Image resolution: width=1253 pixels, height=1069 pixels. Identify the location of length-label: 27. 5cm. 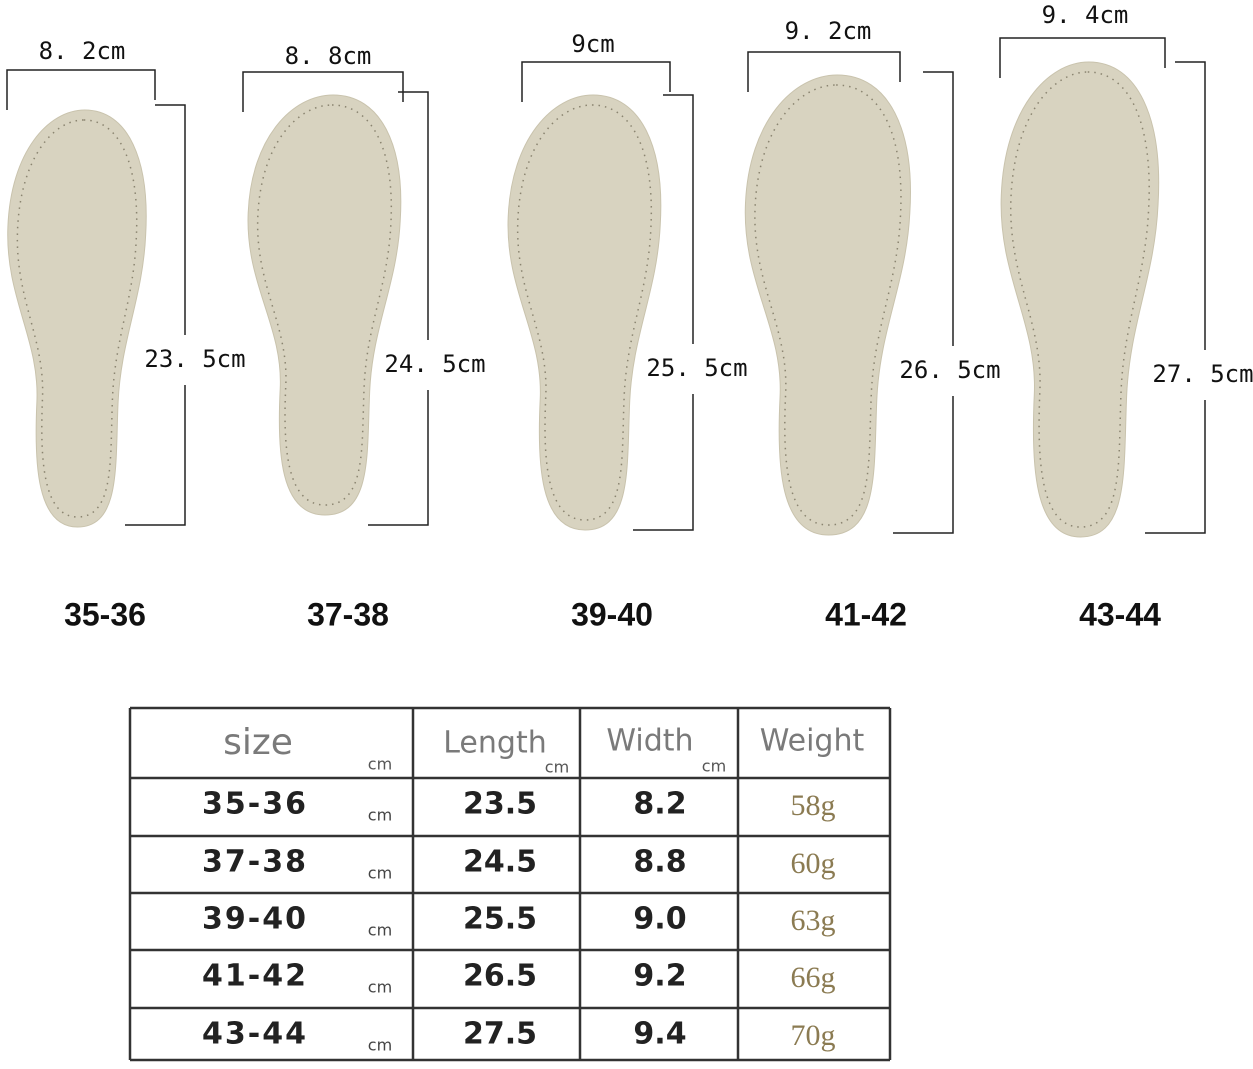
(1202, 374).